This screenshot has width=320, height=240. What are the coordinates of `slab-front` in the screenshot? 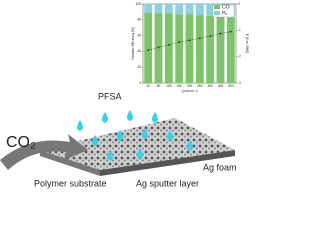 It's located at (167, 163).